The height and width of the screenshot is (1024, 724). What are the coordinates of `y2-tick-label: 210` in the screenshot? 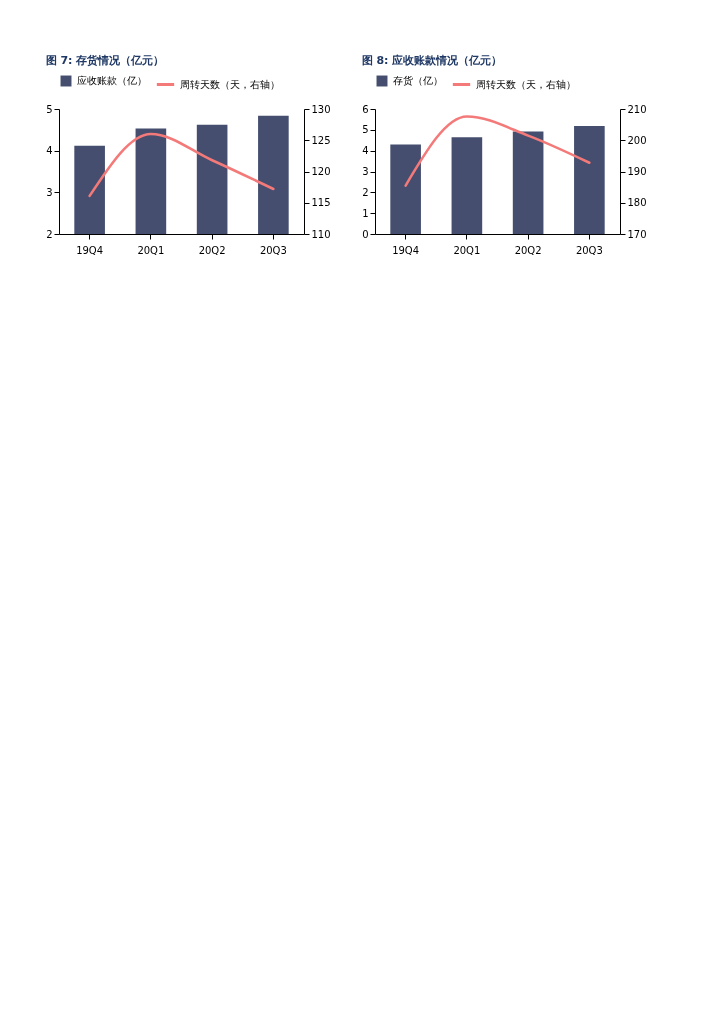 It's located at (637, 109).